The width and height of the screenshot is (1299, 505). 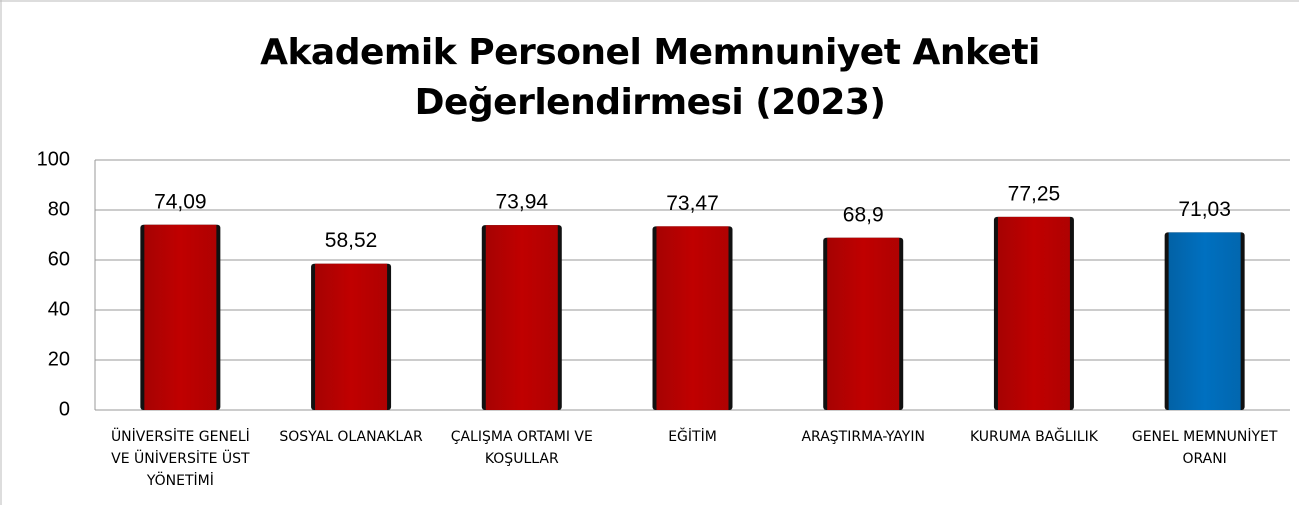 I want to click on y-tick-label: 100, so click(x=53, y=159).